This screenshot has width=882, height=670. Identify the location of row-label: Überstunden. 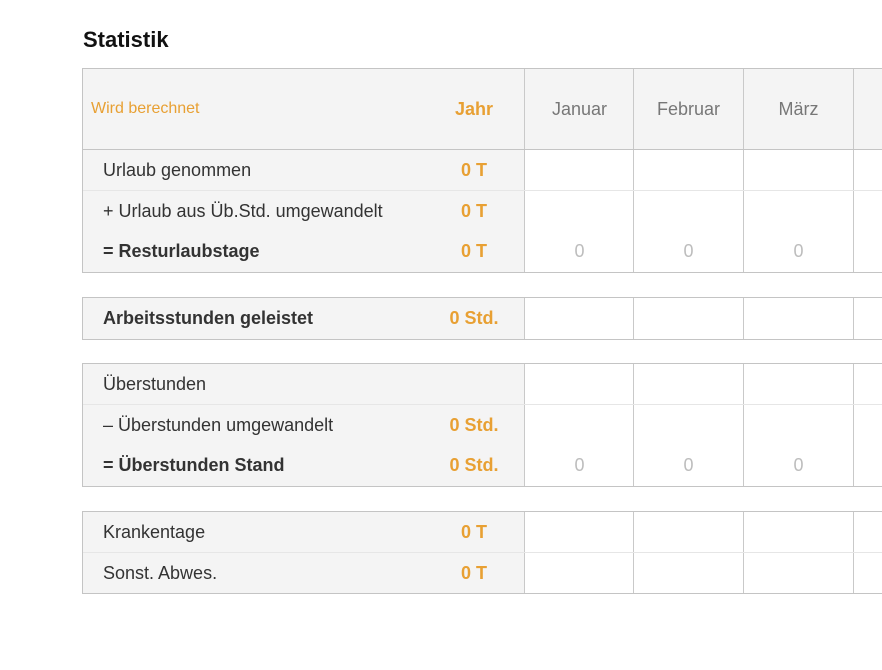
(254, 384).